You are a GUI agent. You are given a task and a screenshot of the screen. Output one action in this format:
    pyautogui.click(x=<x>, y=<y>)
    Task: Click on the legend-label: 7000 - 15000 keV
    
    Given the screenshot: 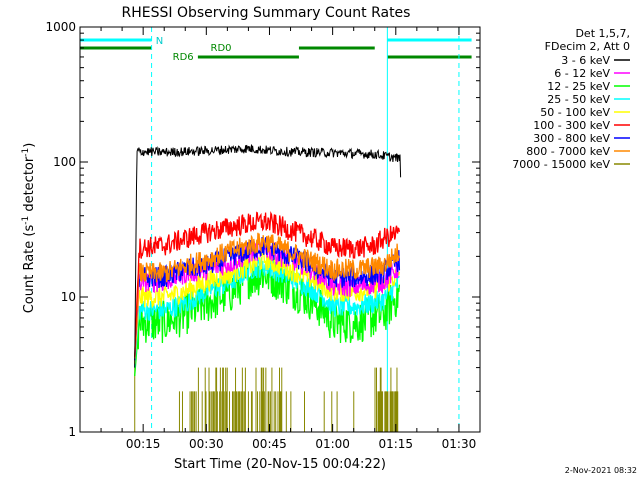 What is the action you would take?
    pyautogui.click(x=561, y=164)
    